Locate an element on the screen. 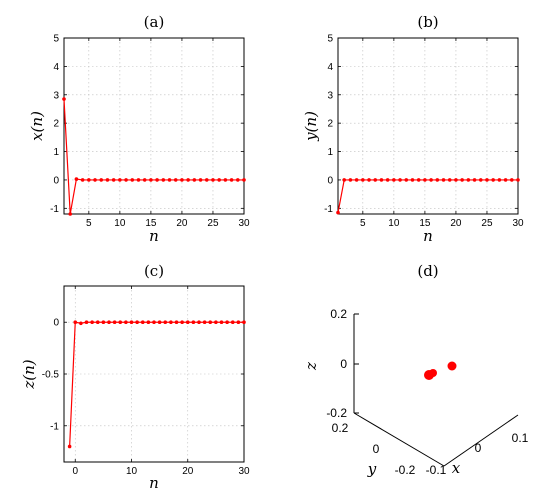  panel-c-series is located at coordinates (156, 384).